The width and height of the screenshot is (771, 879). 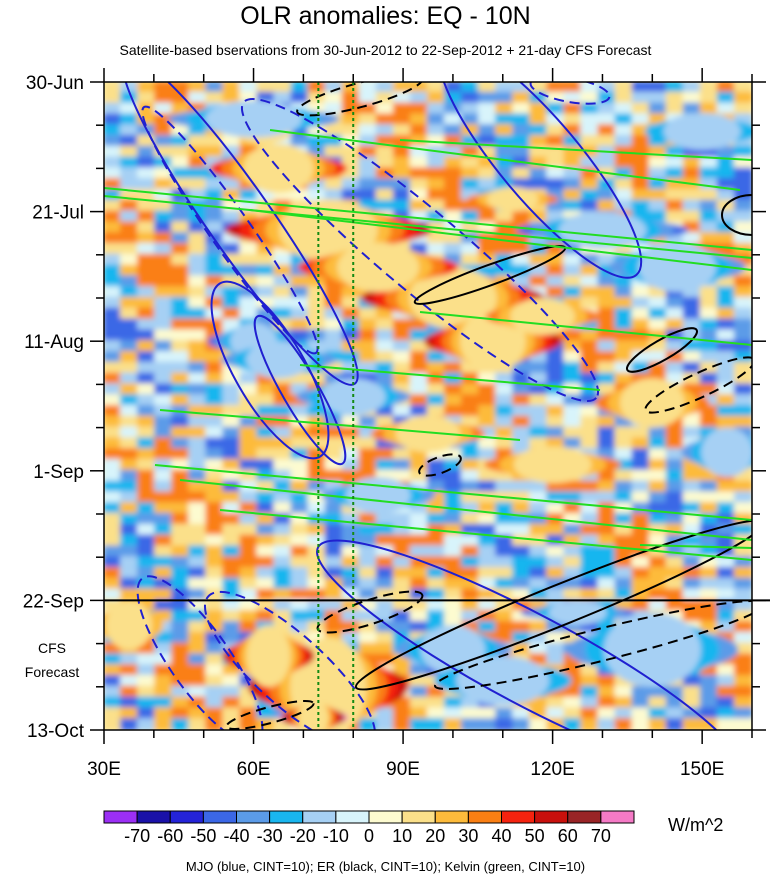 I want to click on y-tick-label: 21-Jul, so click(x=58, y=213).